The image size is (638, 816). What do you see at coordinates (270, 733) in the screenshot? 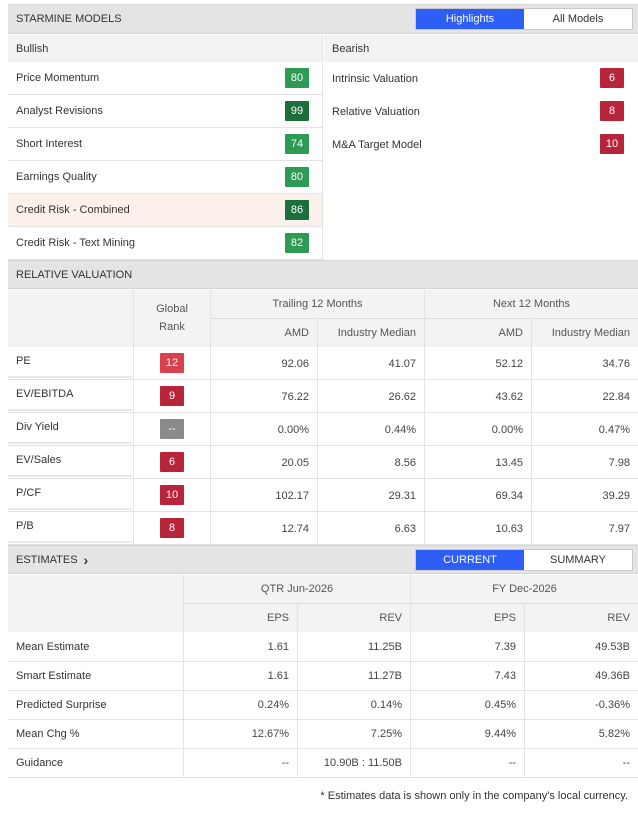
I see `value-cell: 12.67%` at bounding box center [270, 733].